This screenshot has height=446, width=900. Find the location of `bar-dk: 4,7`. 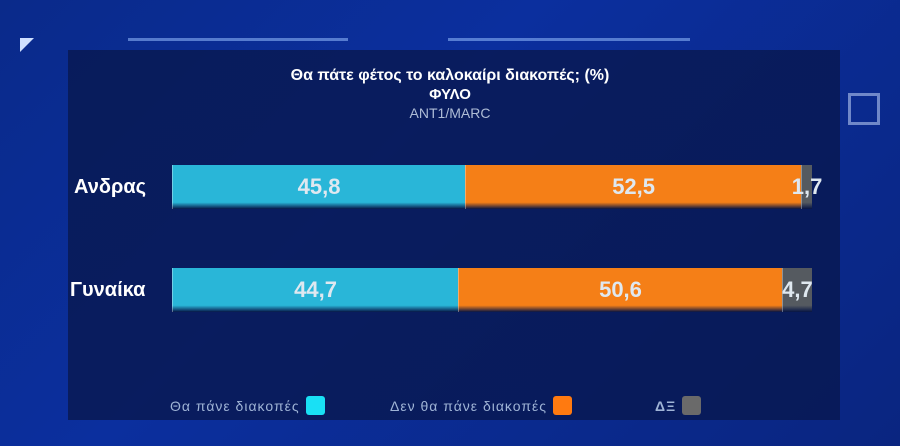

bar-dk: 4,7 is located at coordinates (797, 290).